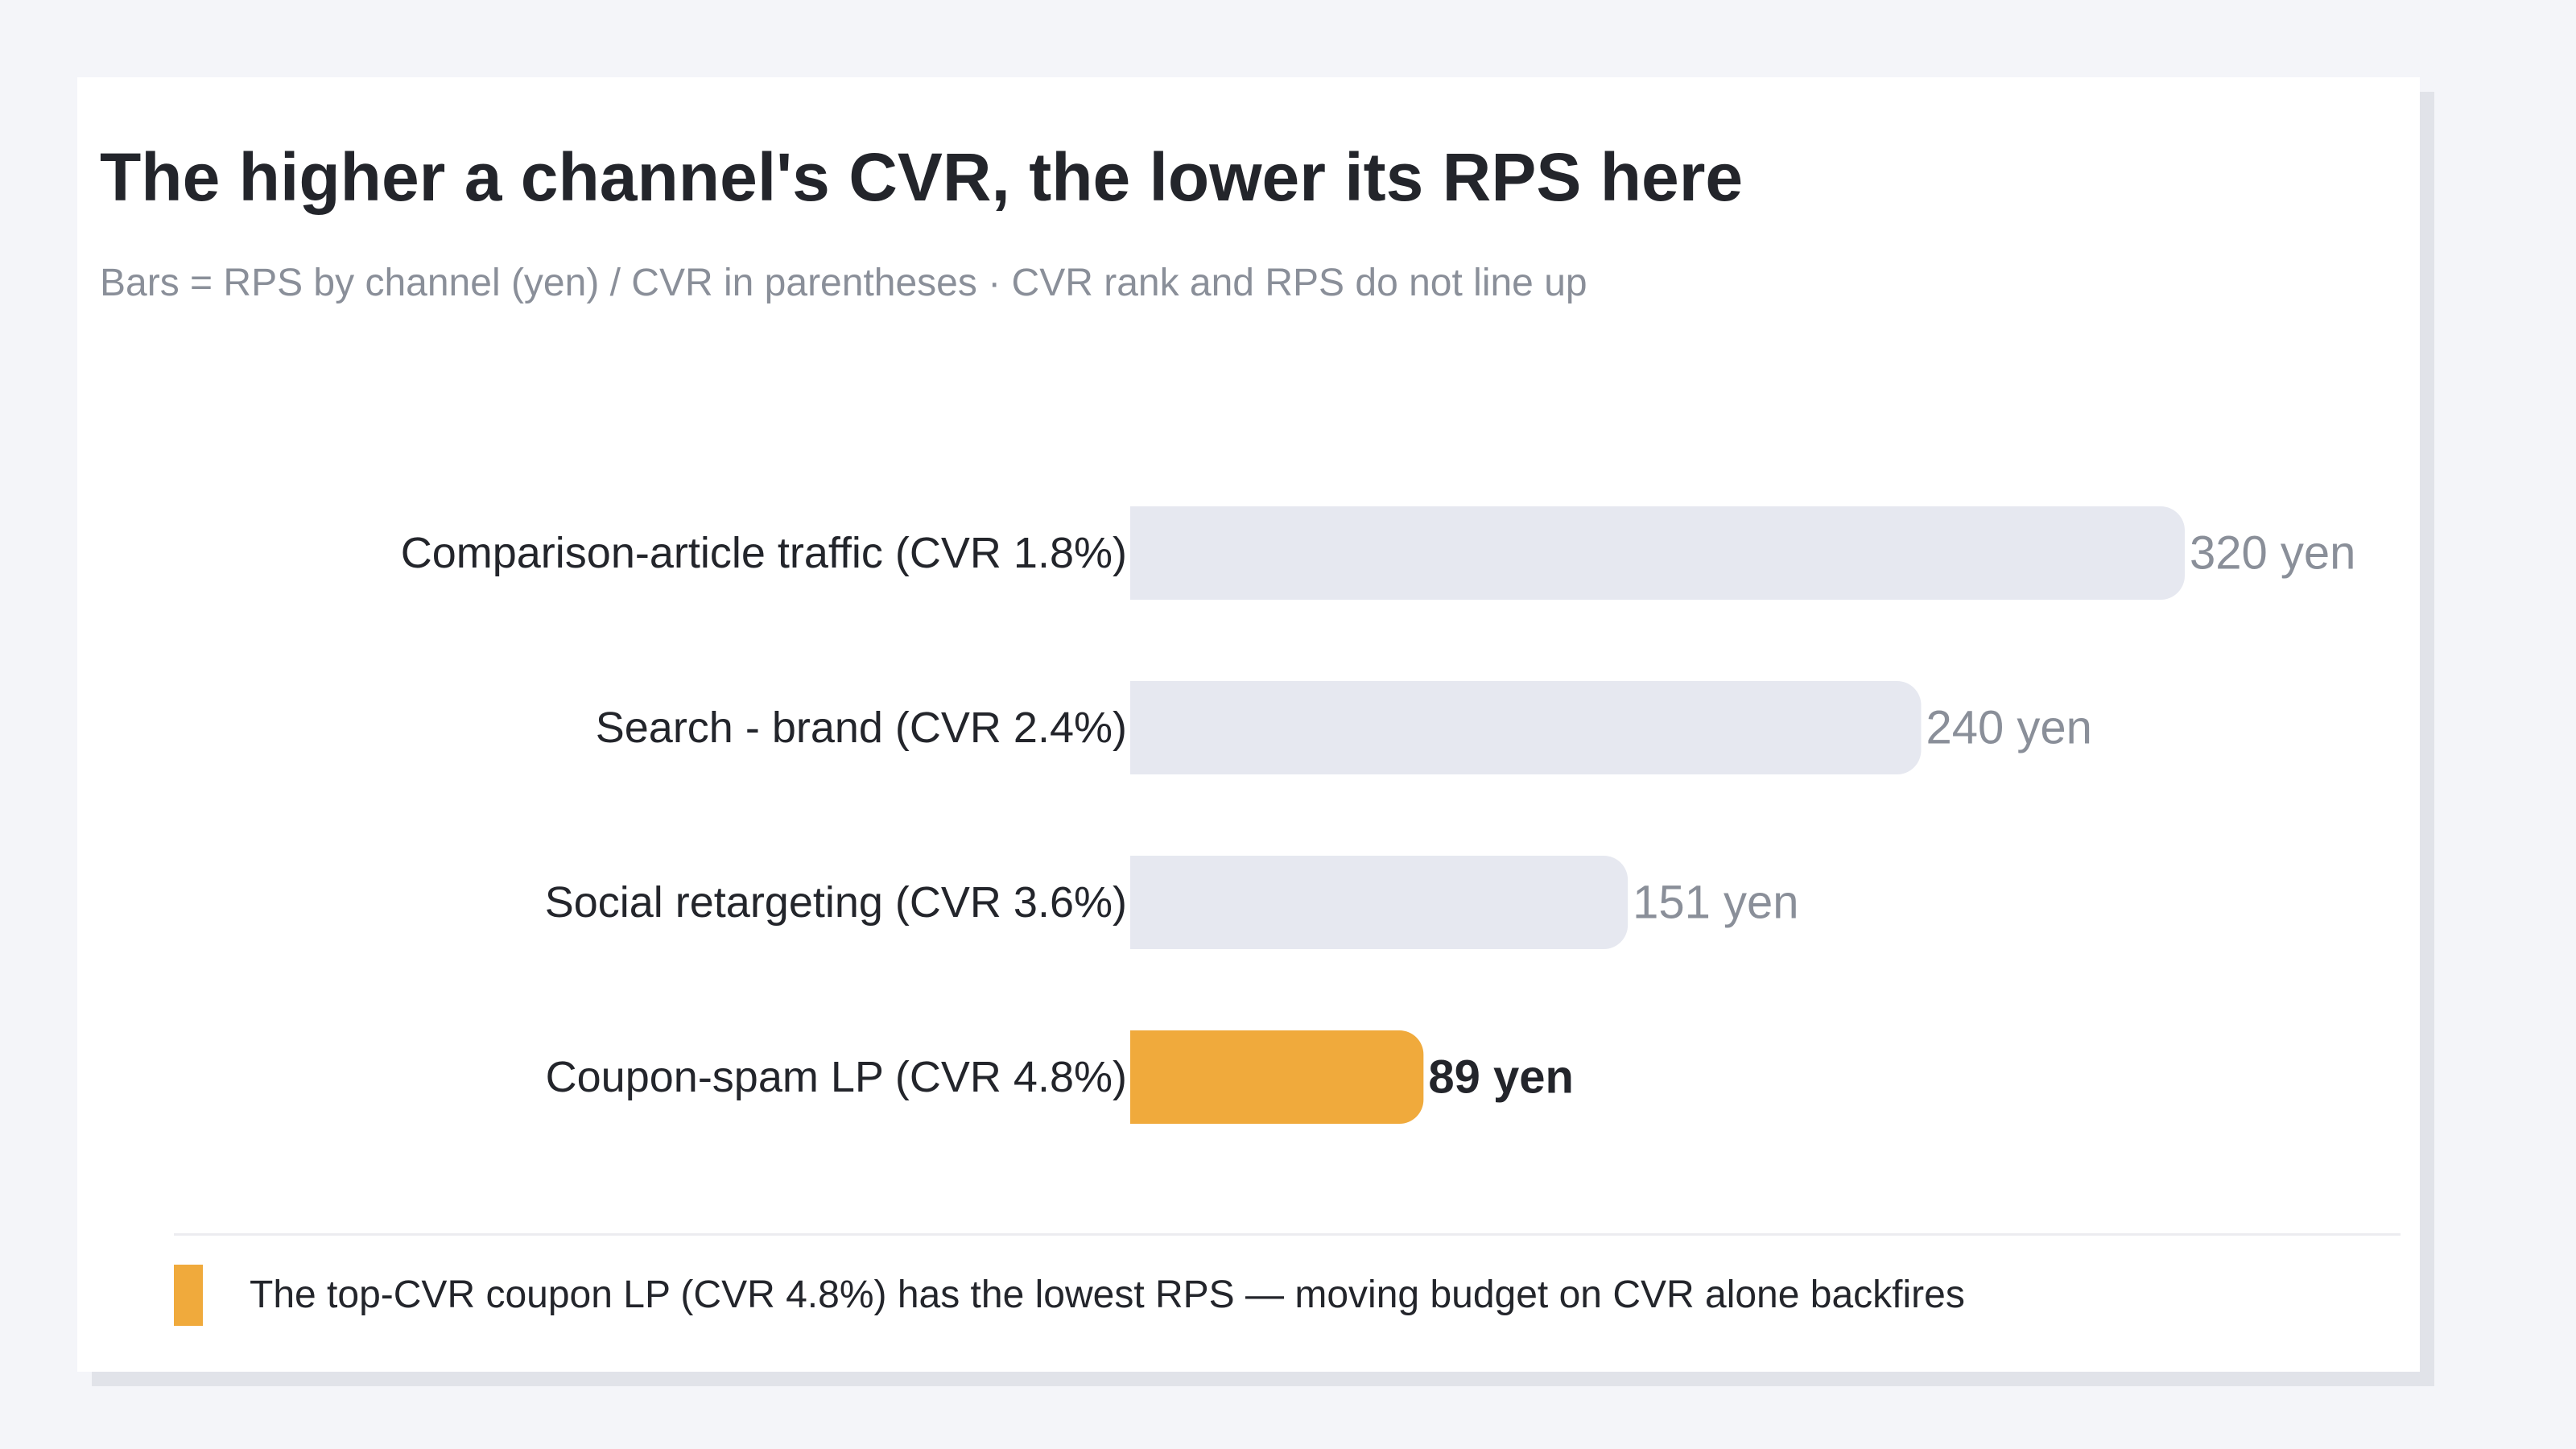 The image size is (2576, 1449). Describe the element at coordinates (1277, 1077) in the screenshot. I see `bar-highlight` at that location.